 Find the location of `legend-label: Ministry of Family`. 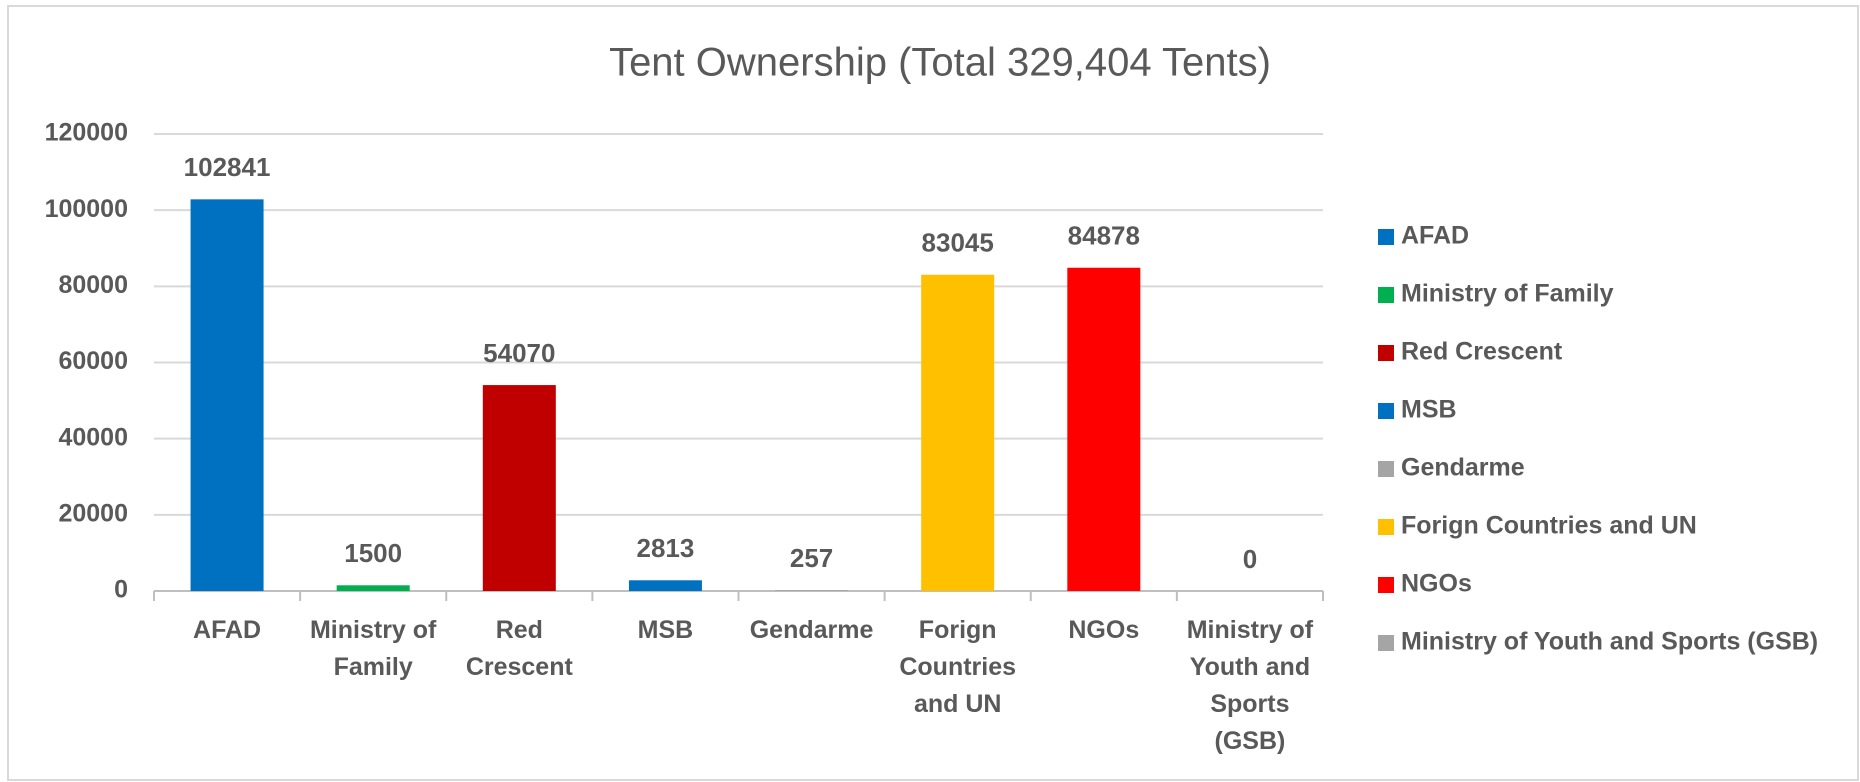

legend-label: Ministry of Family is located at coordinates (1507, 294).